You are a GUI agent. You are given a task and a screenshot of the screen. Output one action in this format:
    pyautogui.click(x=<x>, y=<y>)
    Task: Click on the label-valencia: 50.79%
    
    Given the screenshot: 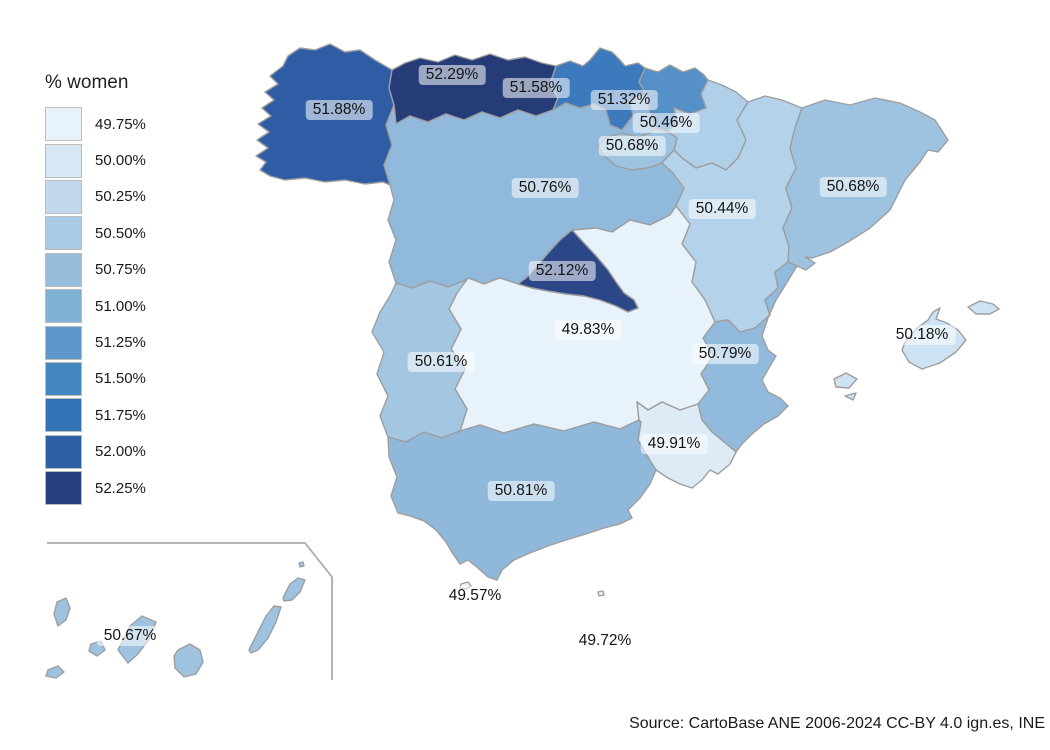 What is the action you would take?
    pyautogui.click(x=725, y=354)
    